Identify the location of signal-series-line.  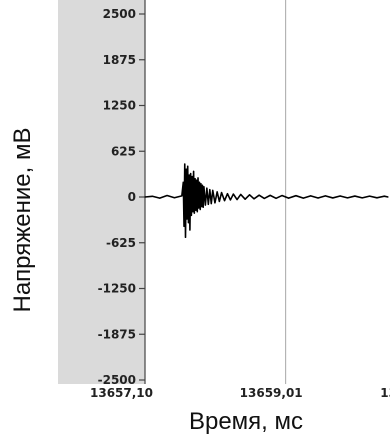
(266, 201).